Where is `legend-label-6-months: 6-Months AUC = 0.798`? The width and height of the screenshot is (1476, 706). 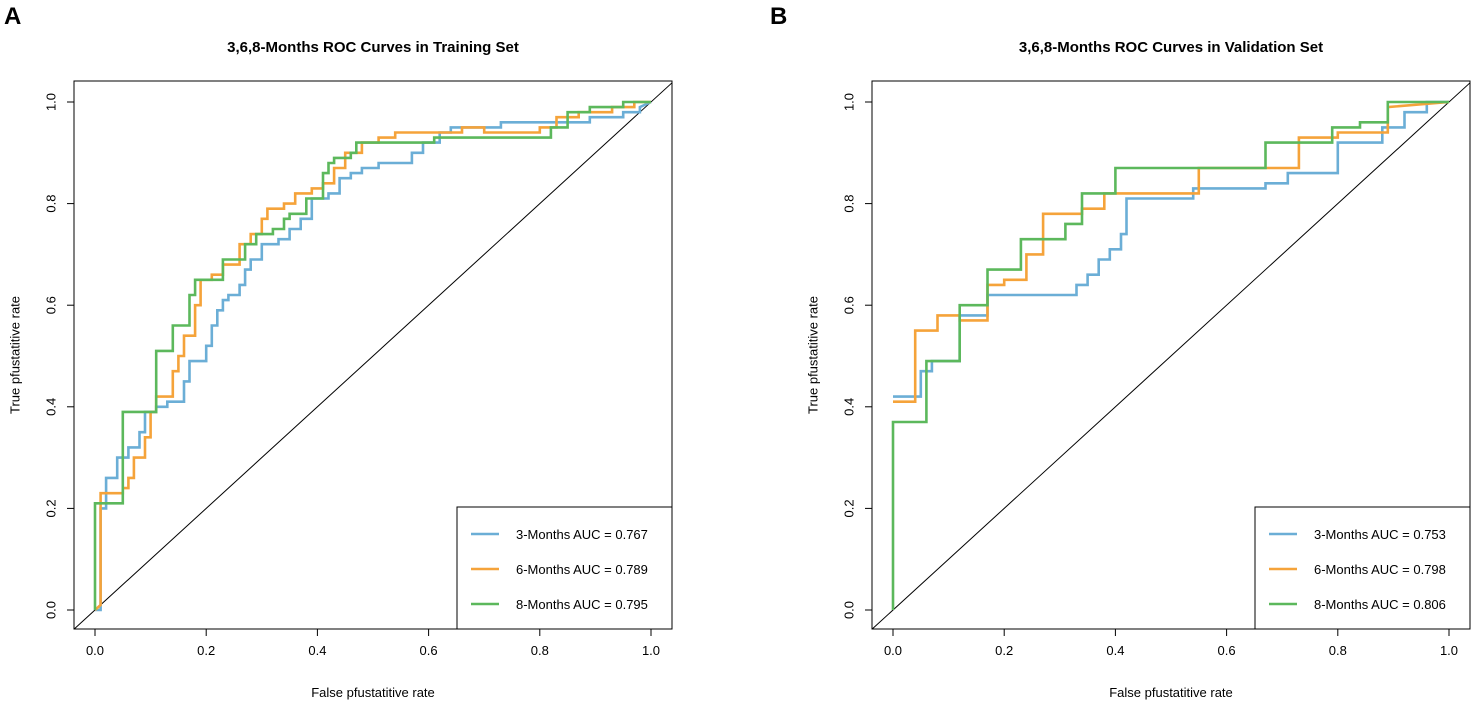 legend-label-6-months: 6-Months AUC = 0.798 is located at coordinates (1380, 569).